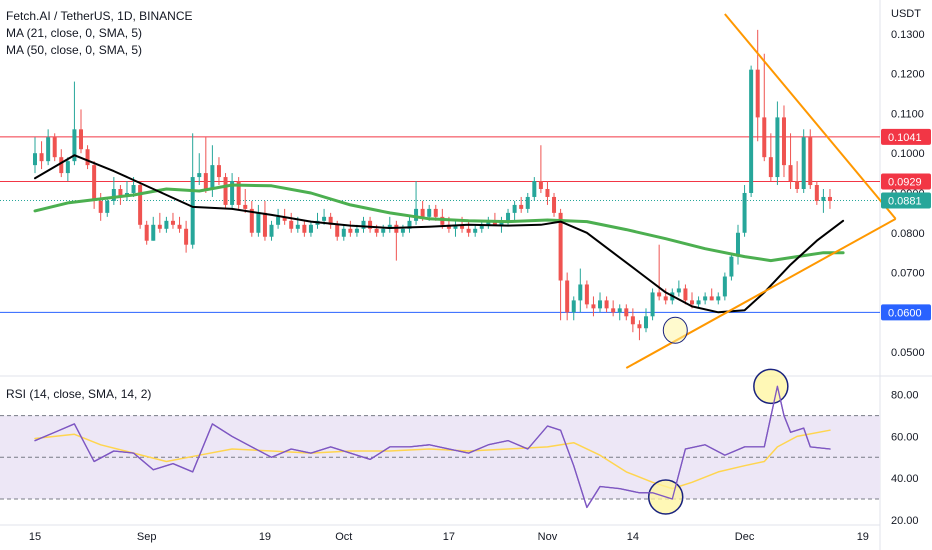 This screenshot has height=550, width=932. What do you see at coordinates (74, 50) in the screenshot?
I see `ma50-legend: MA (50, close, 0, SMA, 5)` at bounding box center [74, 50].